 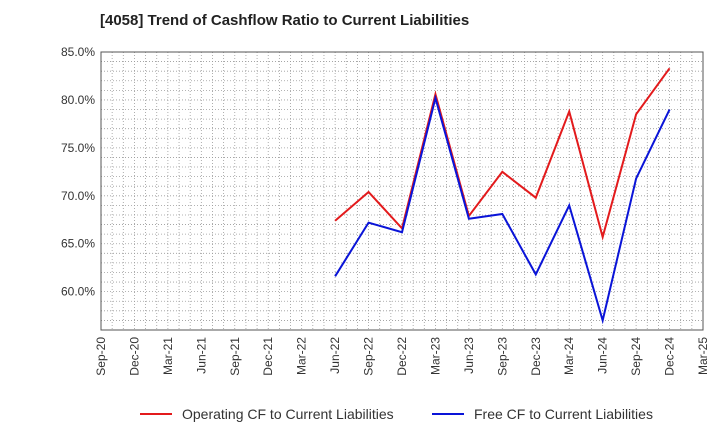 What do you see at coordinates (435, 356) in the screenshot?
I see `x-tick-label: Mar-23` at bounding box center [435, 356].